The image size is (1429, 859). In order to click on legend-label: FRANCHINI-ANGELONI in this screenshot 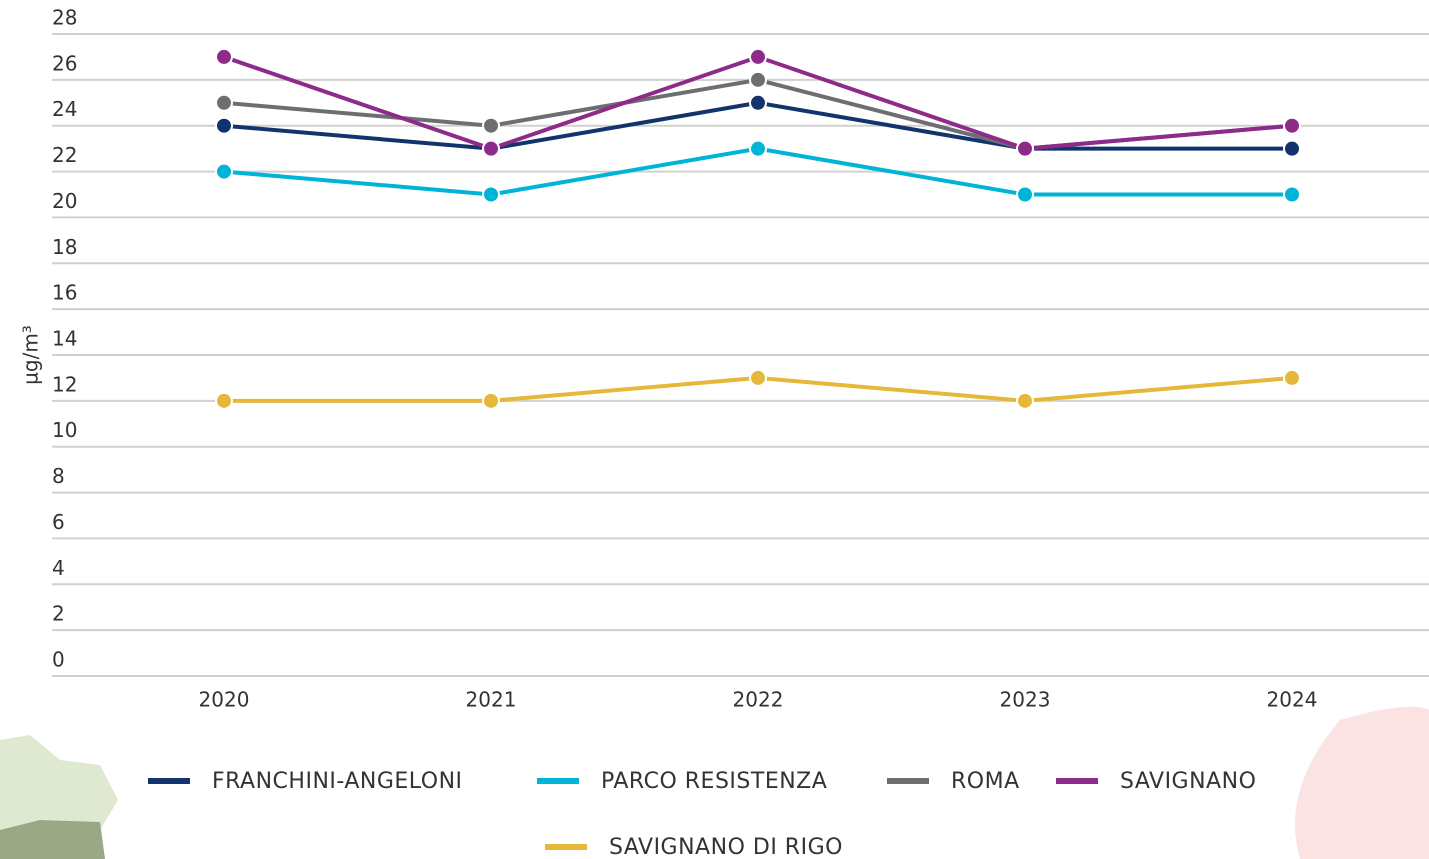, I will do `click(337, 781)`.